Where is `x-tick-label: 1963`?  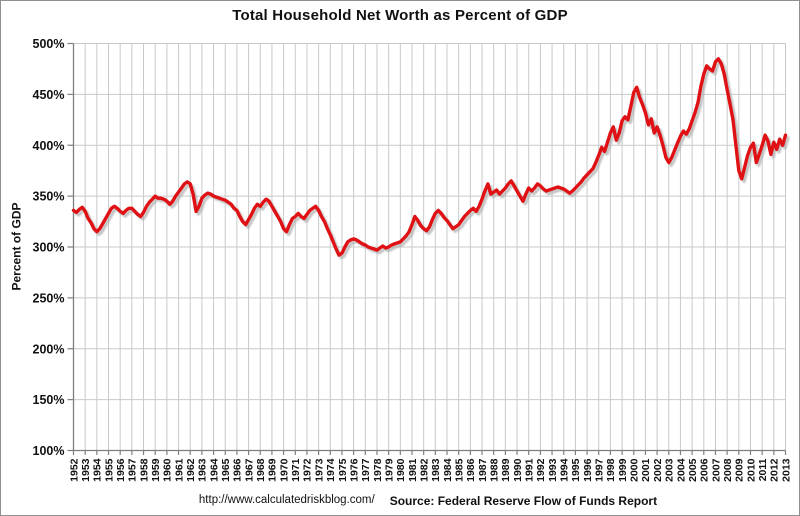
x-tick-label: 1963 is located at coordinates (203, 470).